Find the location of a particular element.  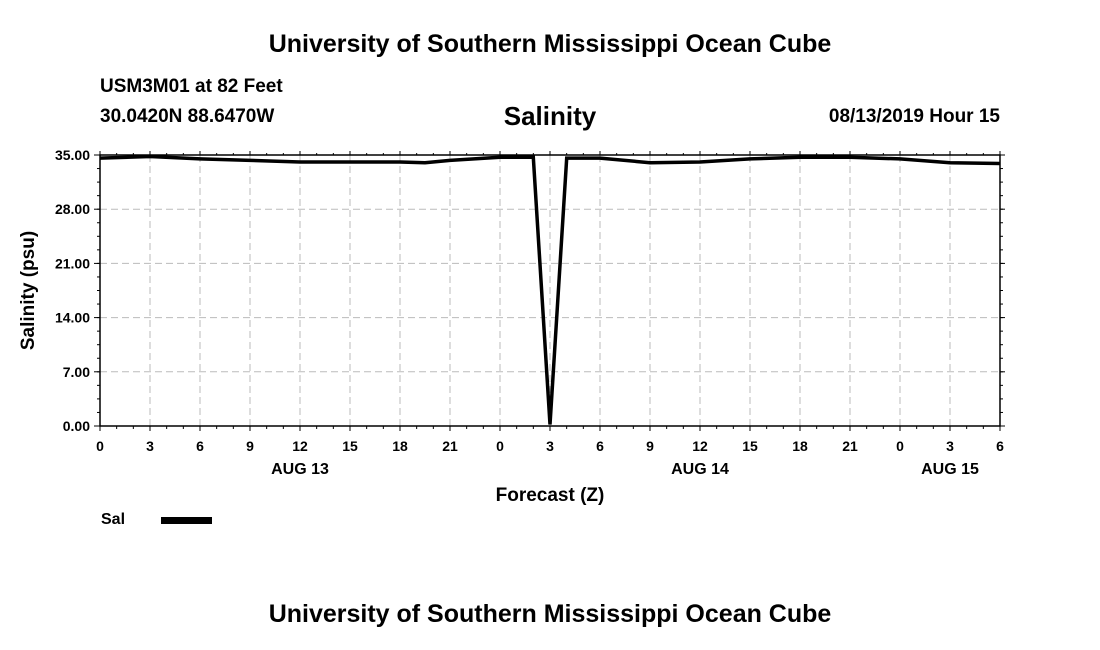

x-axis-title: Forecast (Z) is located at coordinates (550, 495).